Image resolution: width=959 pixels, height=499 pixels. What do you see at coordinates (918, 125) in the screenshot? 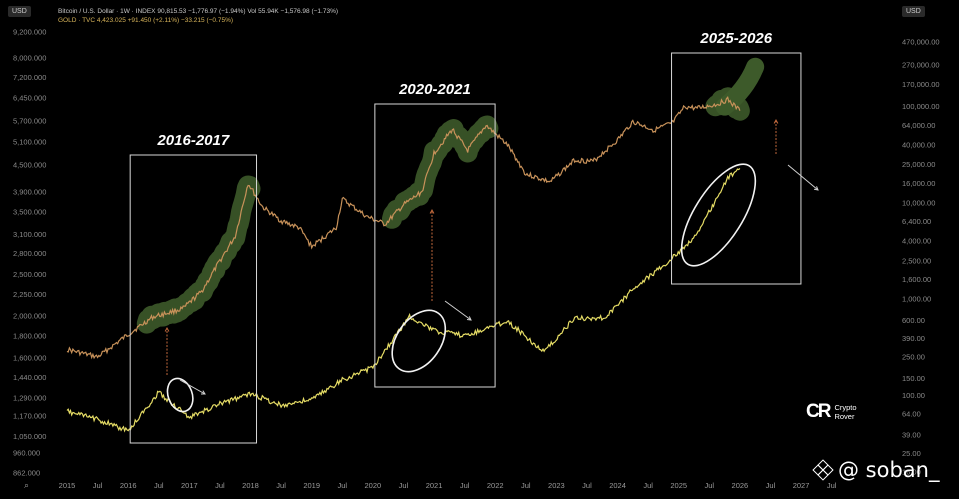
I see `right-axis-tick-4: 64,000.00` at bounding box center [918, 125].